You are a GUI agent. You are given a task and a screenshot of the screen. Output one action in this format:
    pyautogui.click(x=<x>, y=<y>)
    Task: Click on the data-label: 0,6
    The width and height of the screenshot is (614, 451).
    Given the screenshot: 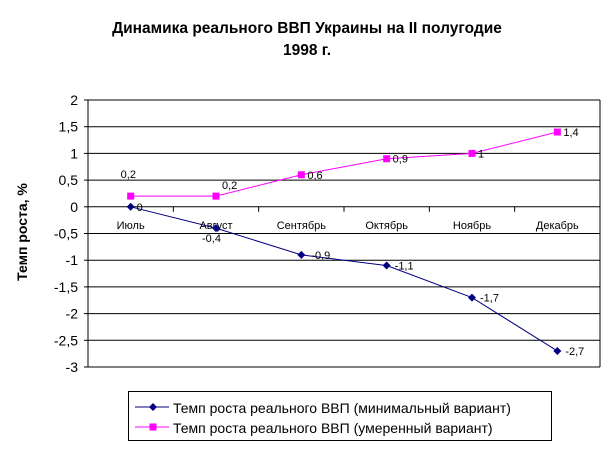 What is the action you would take?
    pyautogui.click(x=314, y=176)
    